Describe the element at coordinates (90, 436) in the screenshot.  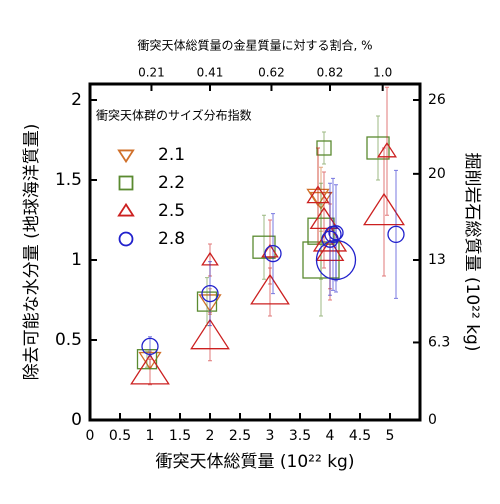
I see `x-tick-label: 0` at that location.